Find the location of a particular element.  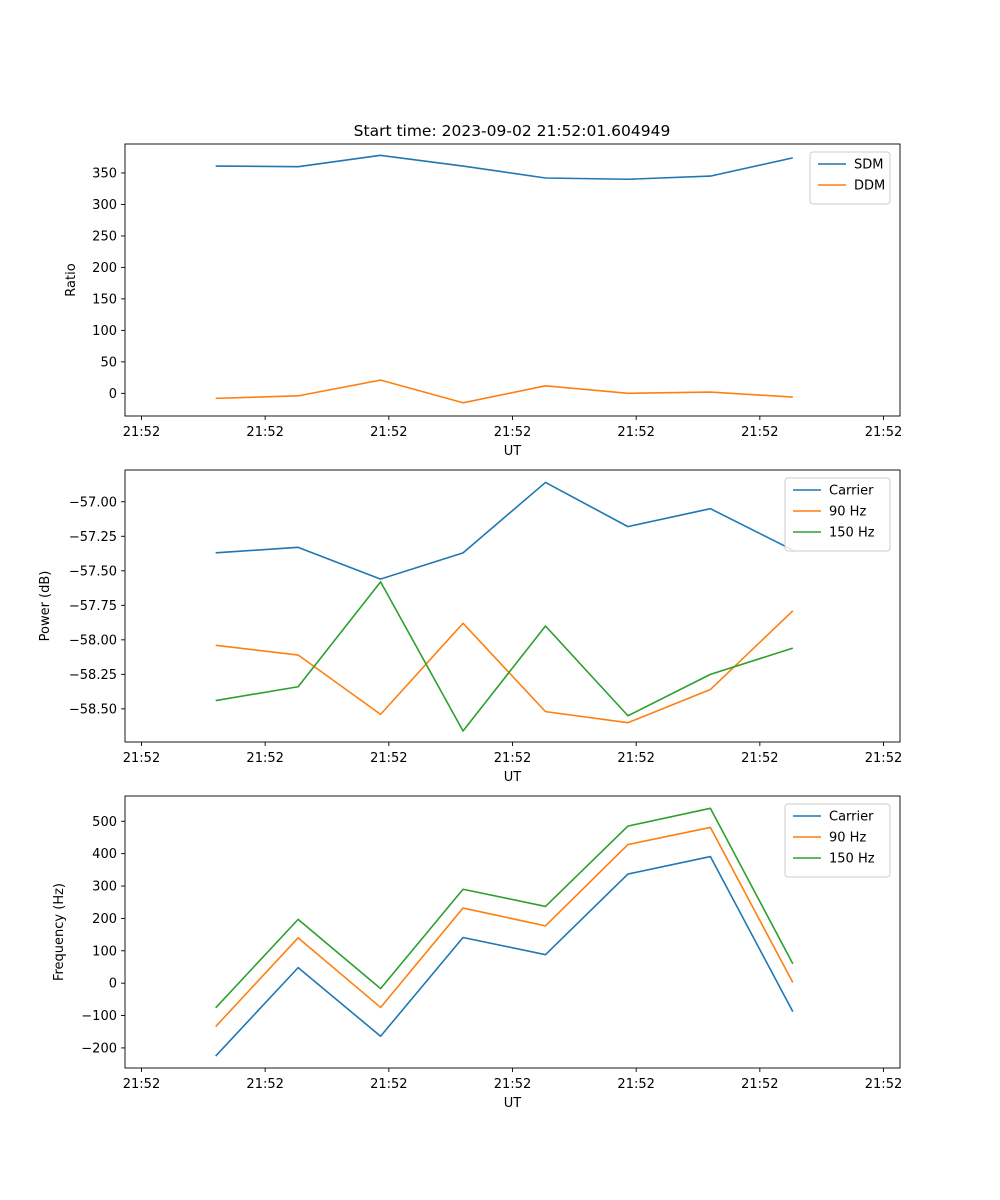

y-tick-label: 150 is located at coordinates (104, 299).